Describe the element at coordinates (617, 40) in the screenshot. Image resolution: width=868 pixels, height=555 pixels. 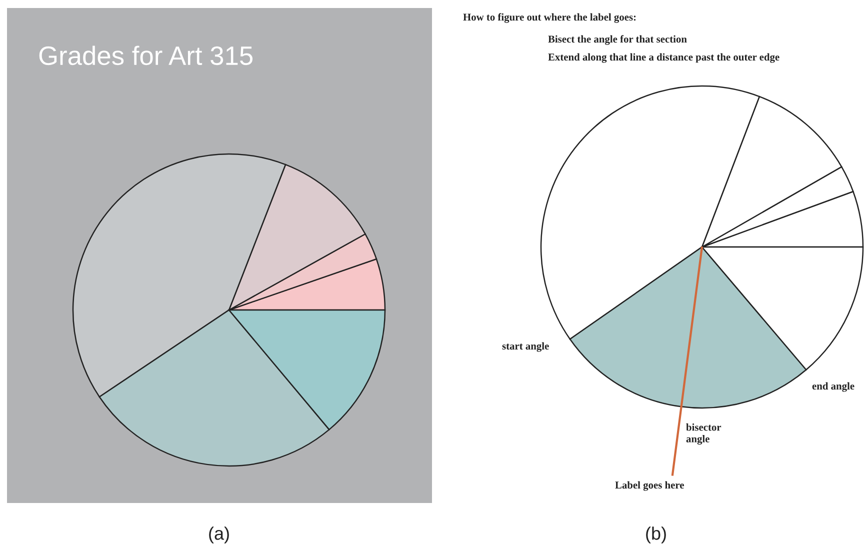
I see `text: Bisect the angle for that section` at that location.